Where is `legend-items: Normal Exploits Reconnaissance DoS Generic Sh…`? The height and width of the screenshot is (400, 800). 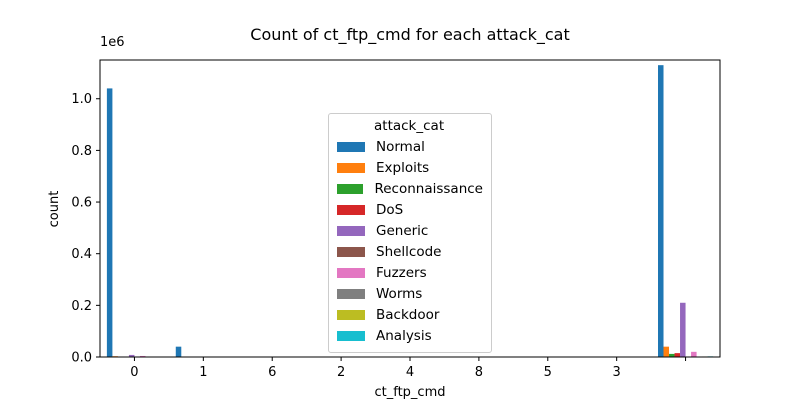
legend-items: Normal Exploits Reconnaissance DoS Generic Sh… is located at coordinates (410, 241).